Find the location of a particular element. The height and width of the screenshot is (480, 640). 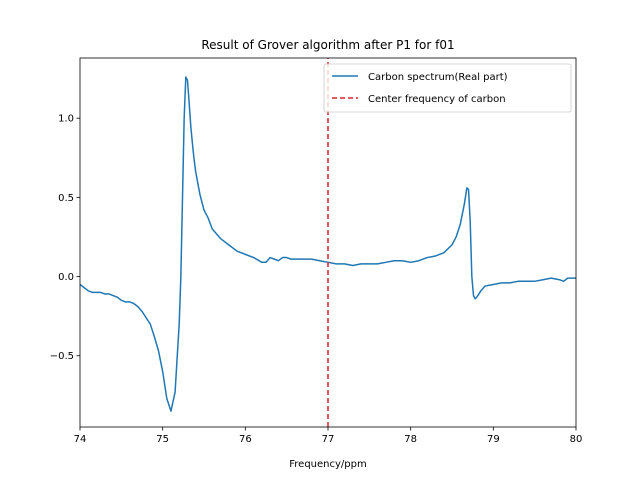

y-tick-label: 0.0 is located at coordinates (66, 277).